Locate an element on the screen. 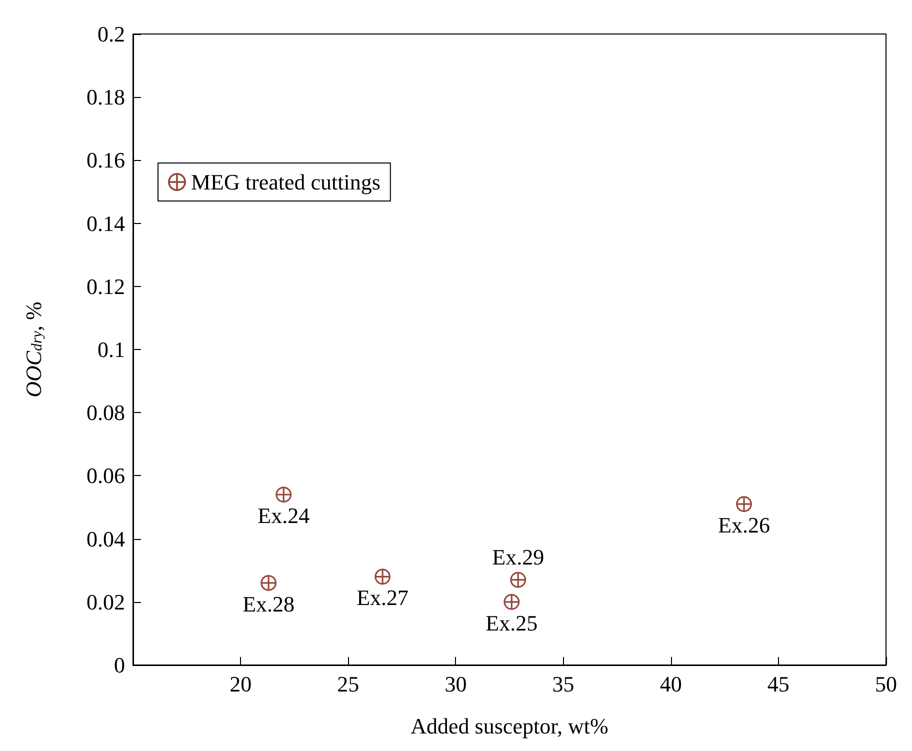 This screenshot has height=751, width=912. y-tick-label: 0.06 is located at coordinates (105, 475).